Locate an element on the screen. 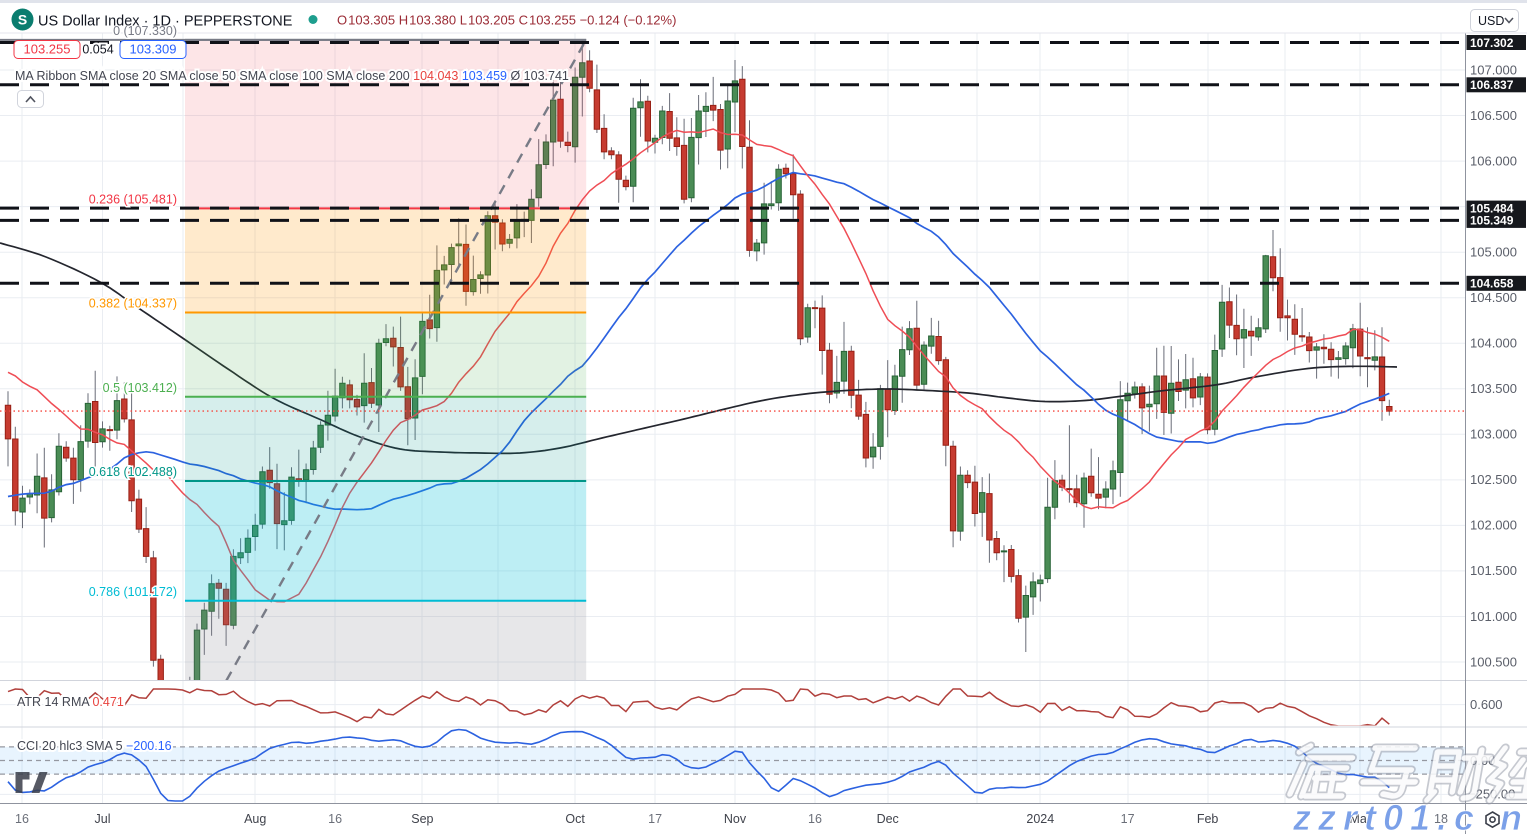  svg-text: 0.5 (103.412) is located at coordinates (140, 388).